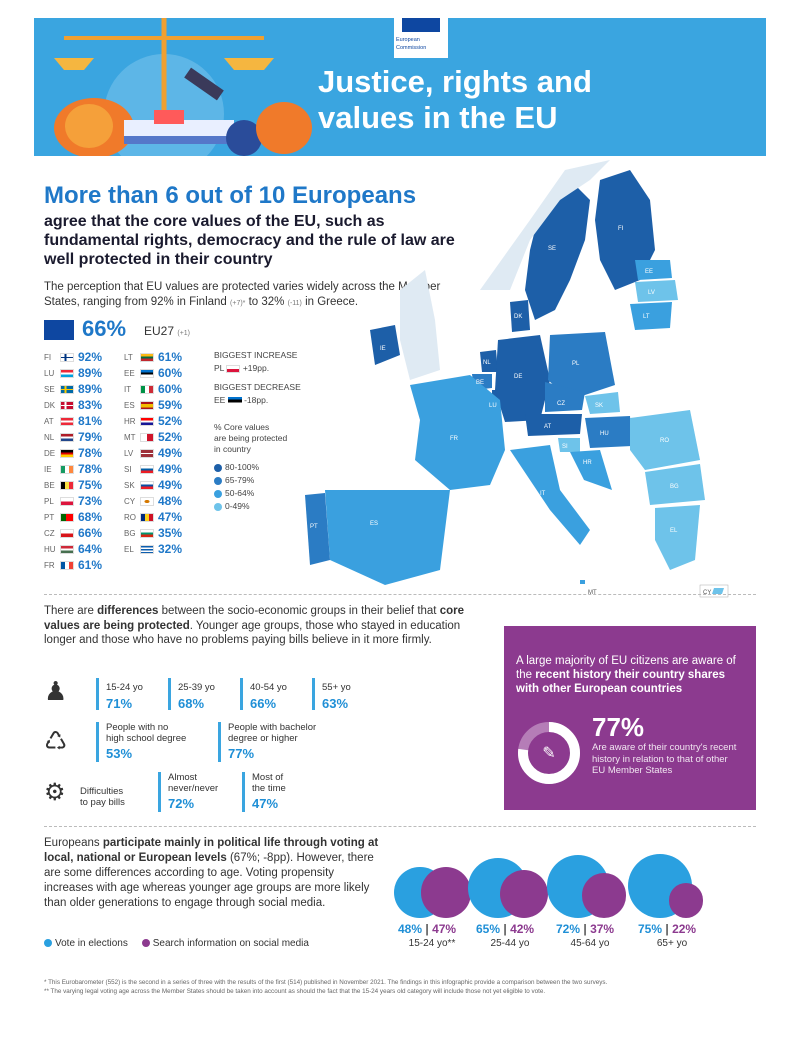 The width and height of the screenshot is (800, 1039). What do you see at coordinates (130, 437) in the screenshot?
I see `country-code: MT` at bounding box center [130, 437].